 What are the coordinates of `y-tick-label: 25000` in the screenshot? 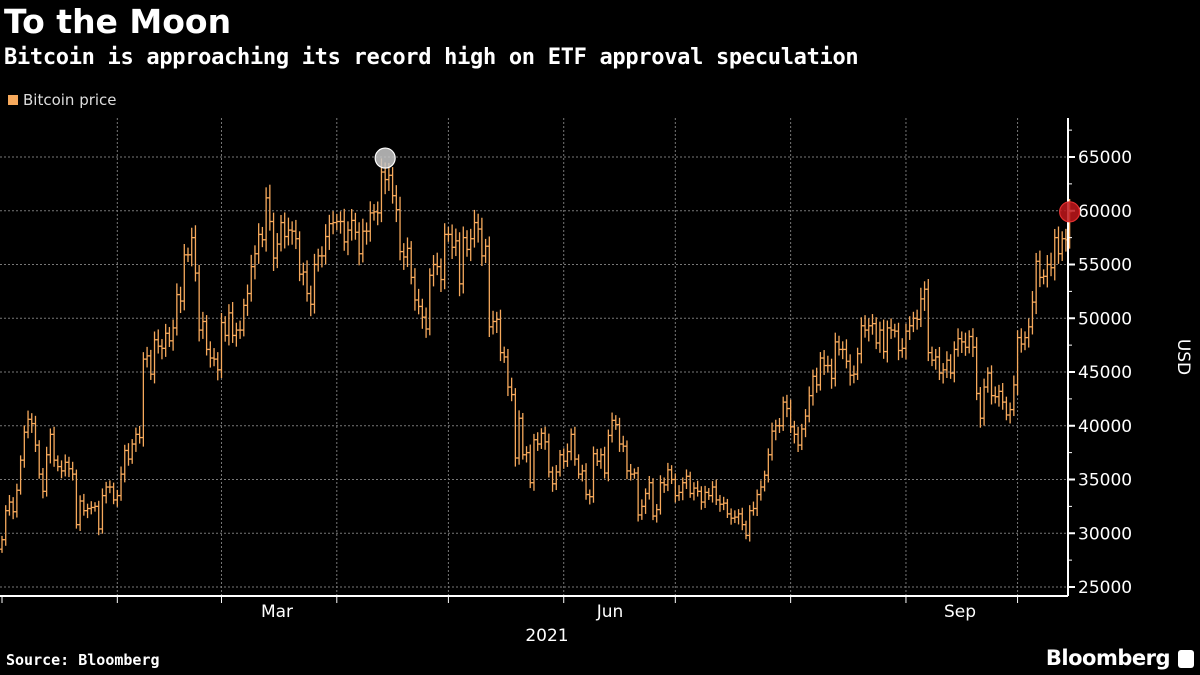 It's located at (1105, 588).